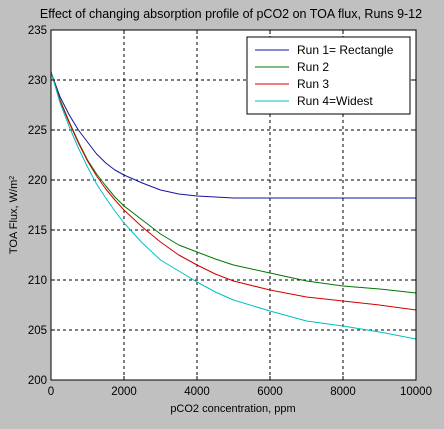 The height and width of the screenshot is (429, 444). Describe the element at coordinates (37, 181) in the screenshot. I see `y-tick-label: 220` at that location.